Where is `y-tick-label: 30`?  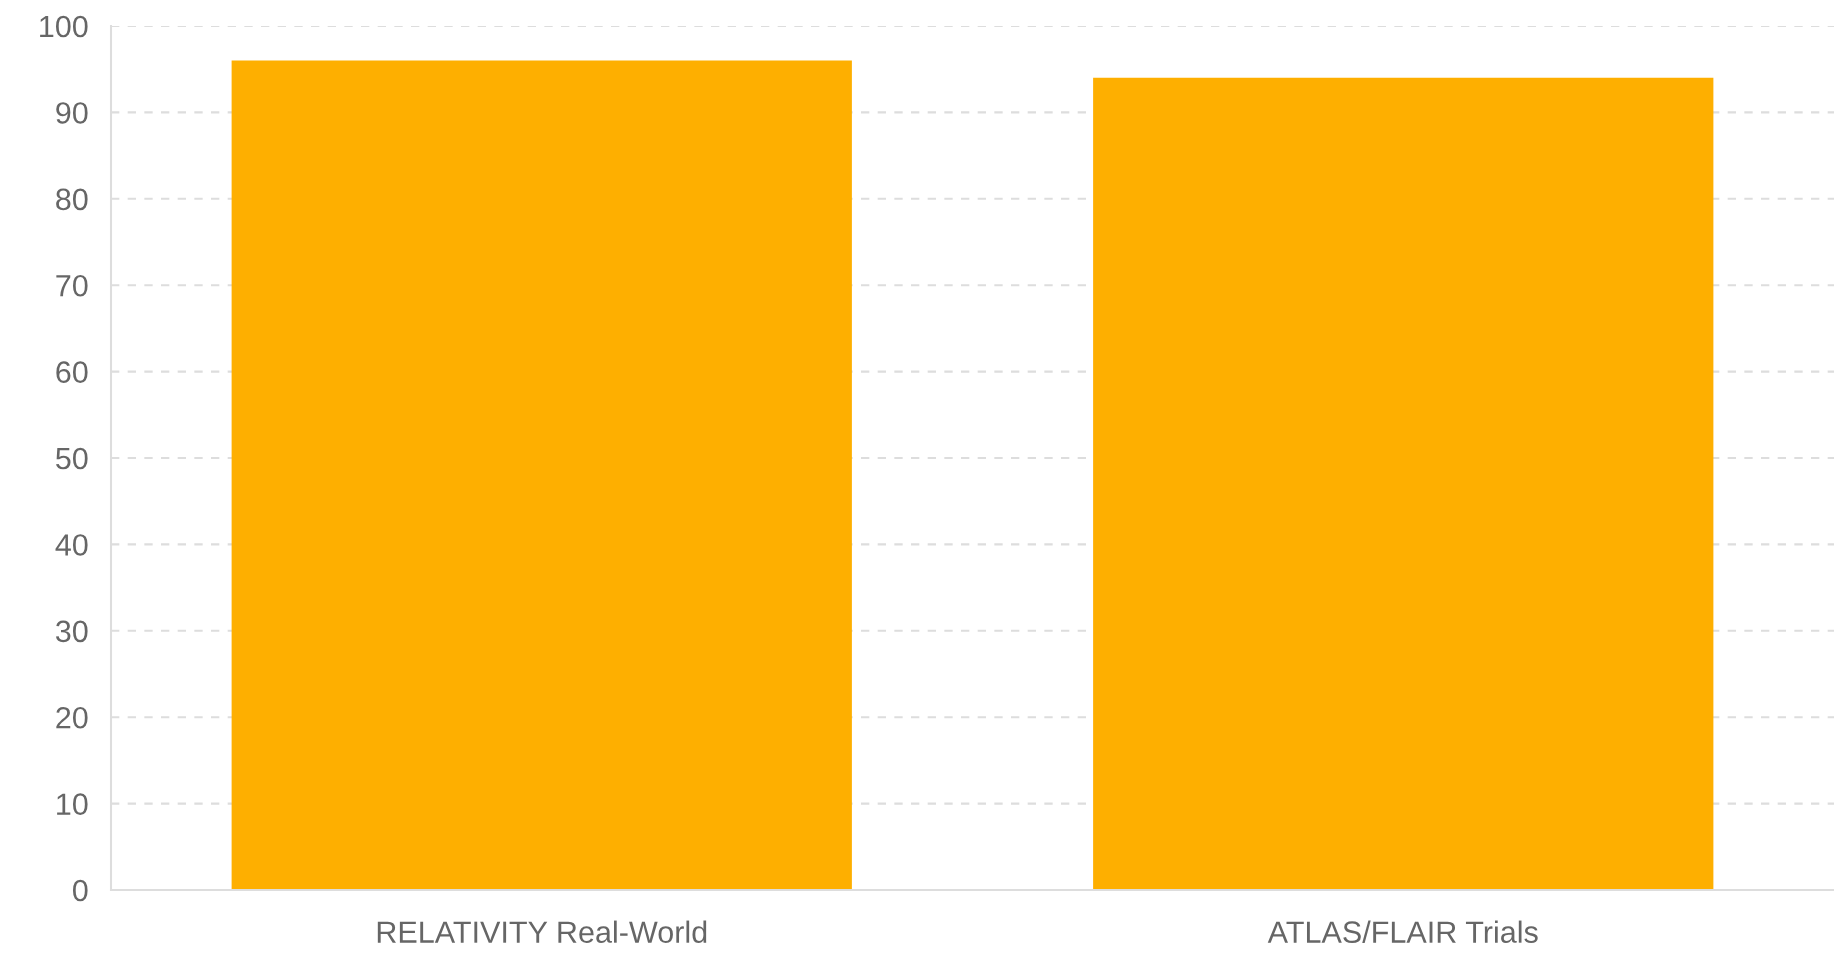
y-tick-label: 30 is located at coordinates (71, 631).